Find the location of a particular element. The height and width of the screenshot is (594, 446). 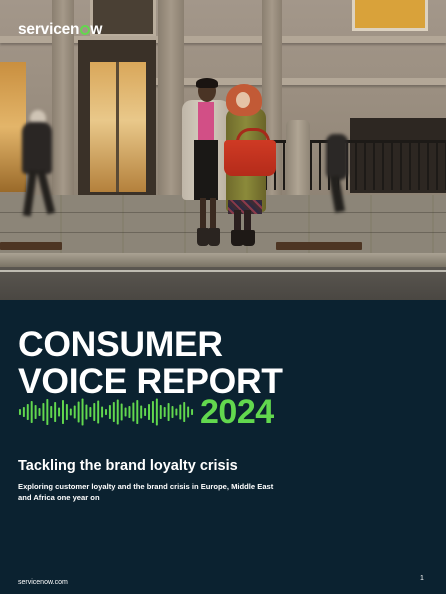

iron-railing is located at coordinates (351, 165).